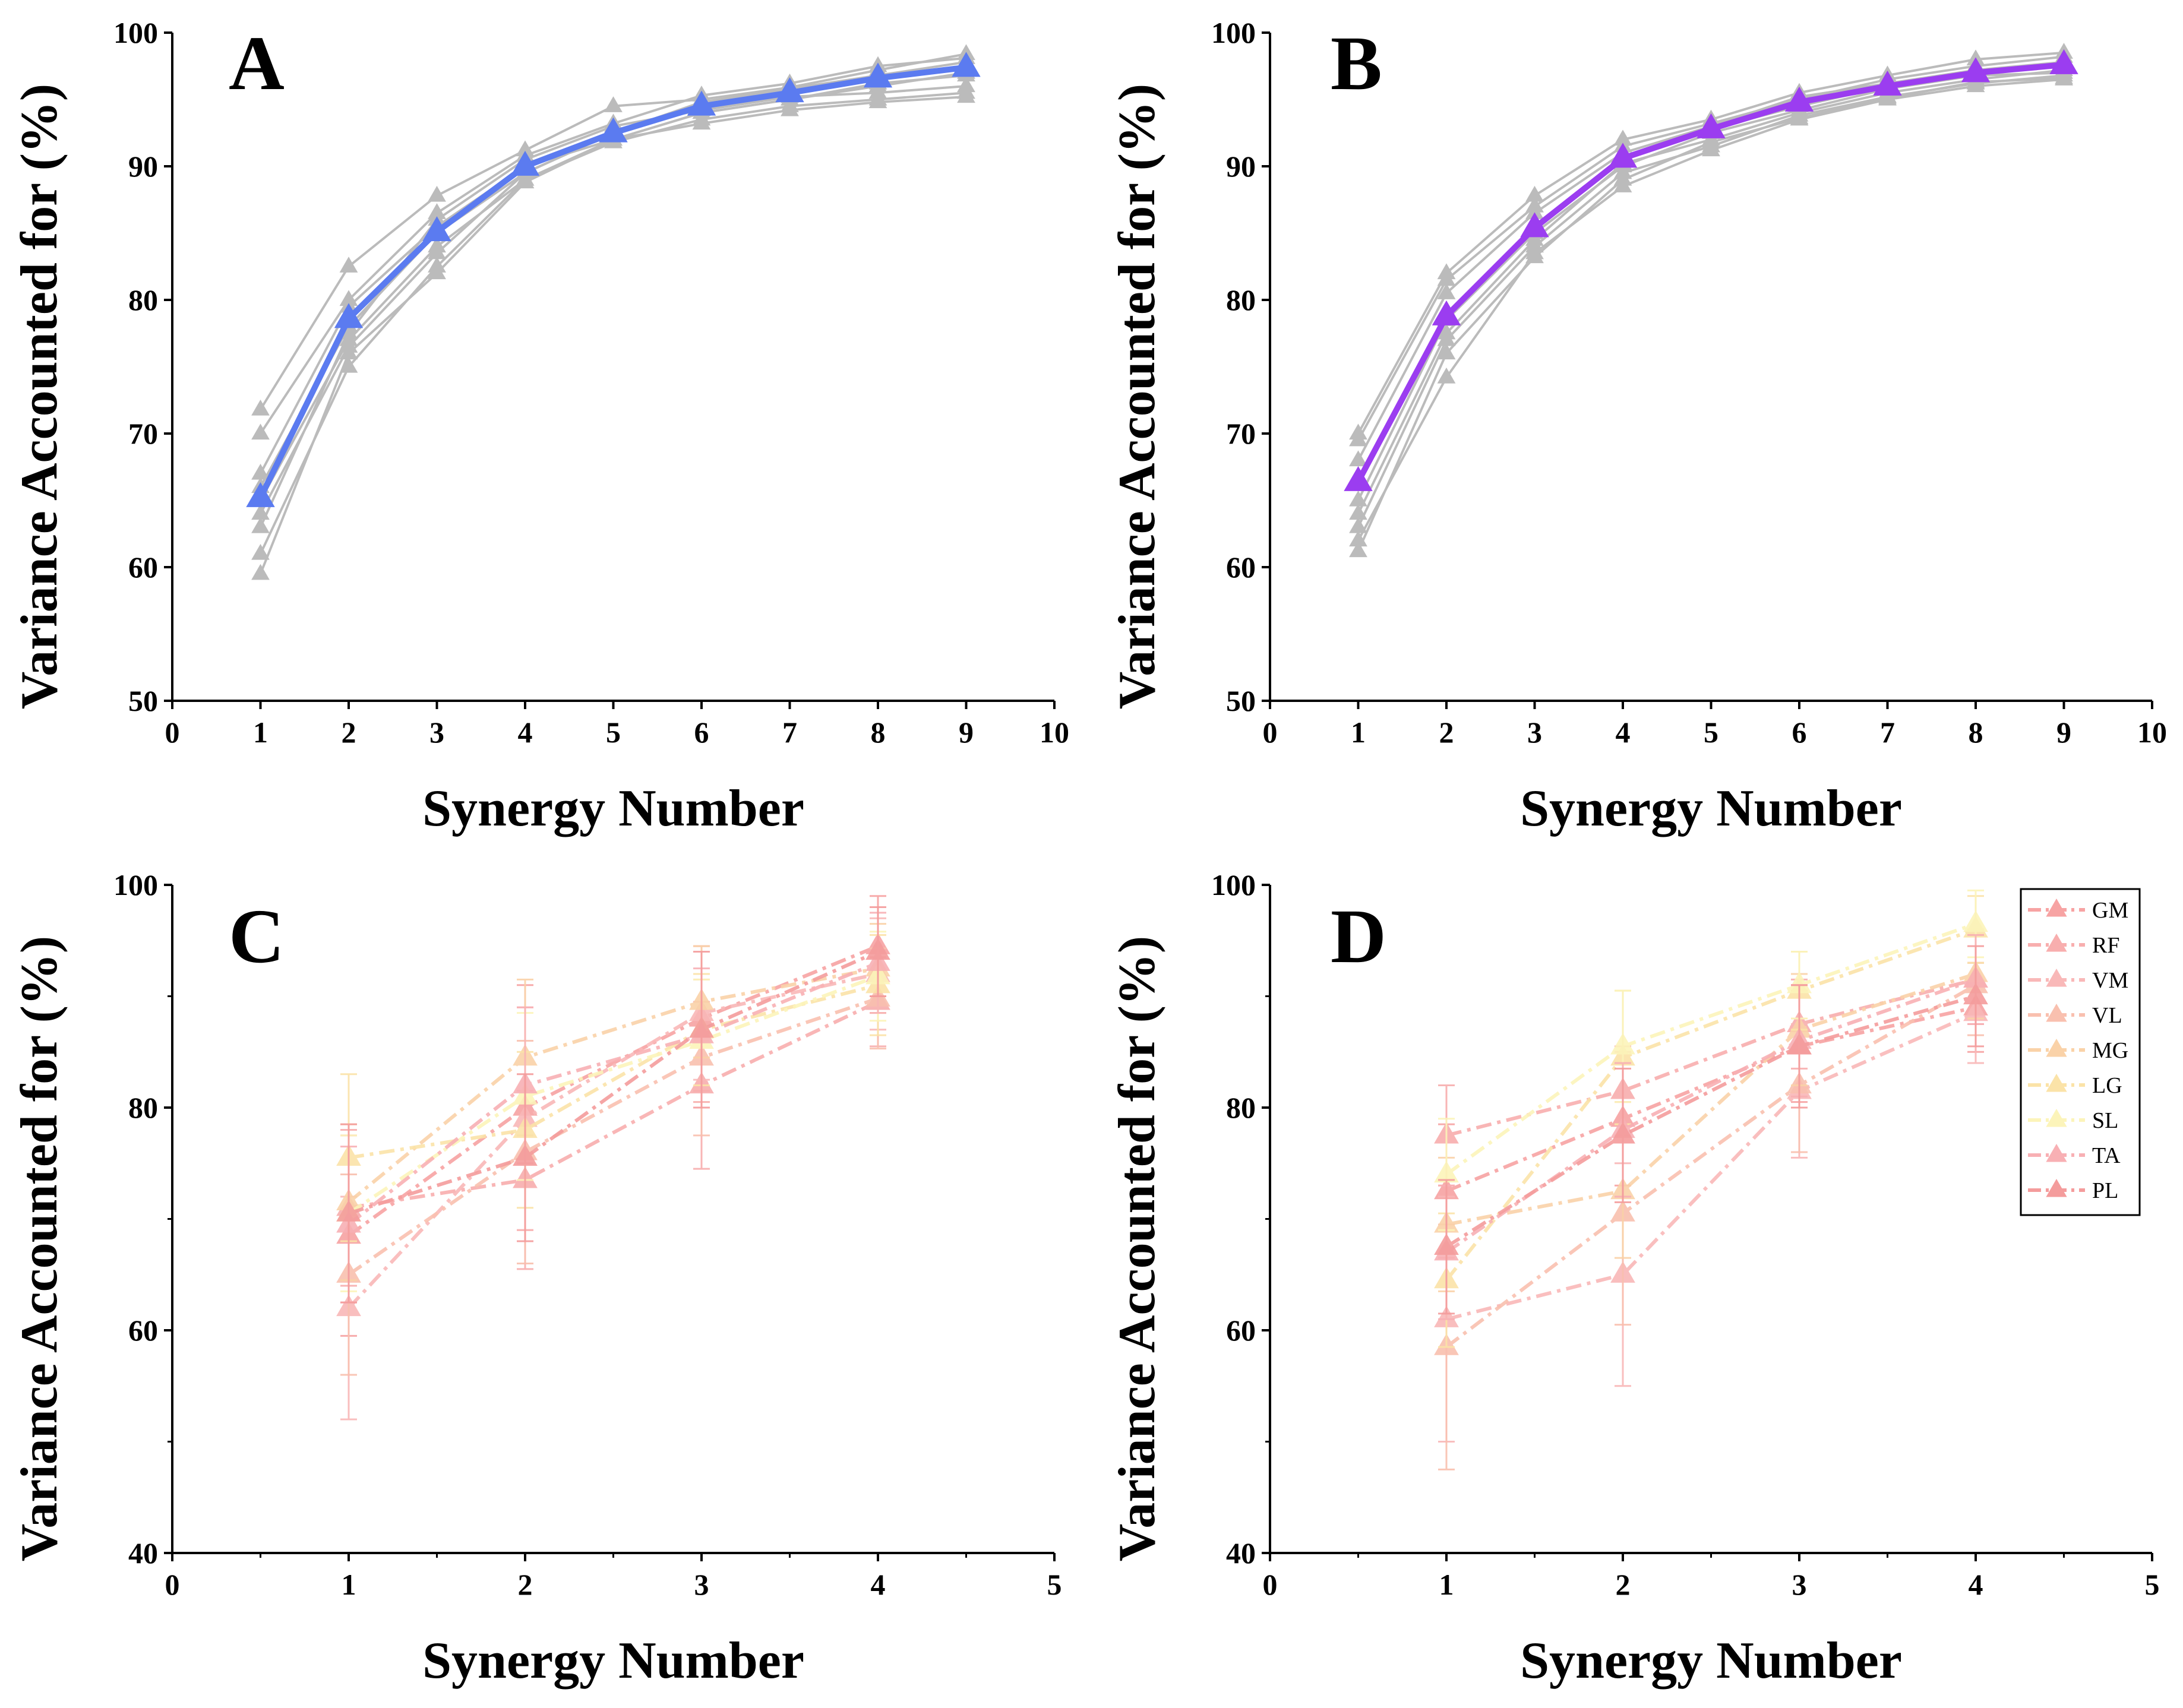  I want to click on series-lg, so click(1711, 1121).